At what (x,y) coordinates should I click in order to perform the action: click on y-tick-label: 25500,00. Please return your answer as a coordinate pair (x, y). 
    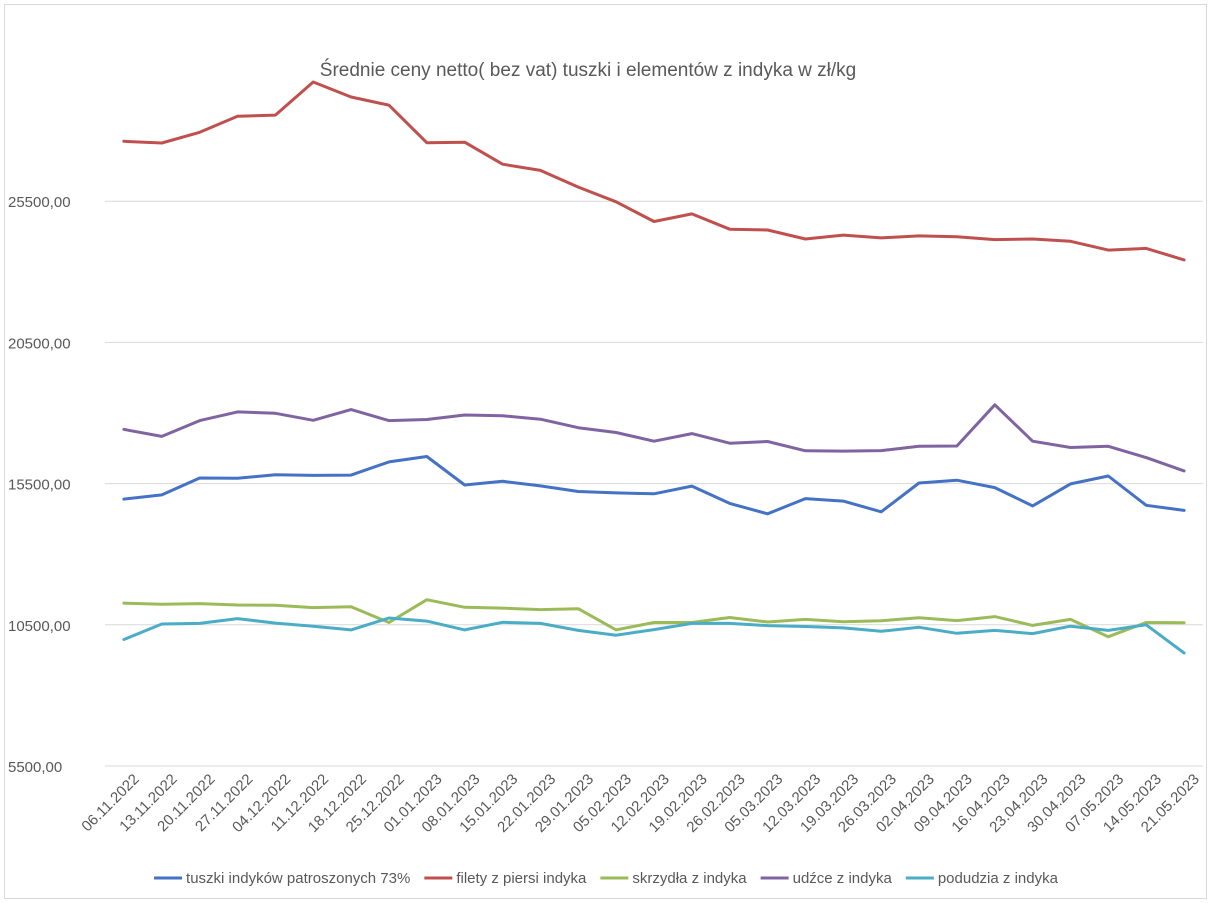
    Looking at the image, I should click on (39, 202).